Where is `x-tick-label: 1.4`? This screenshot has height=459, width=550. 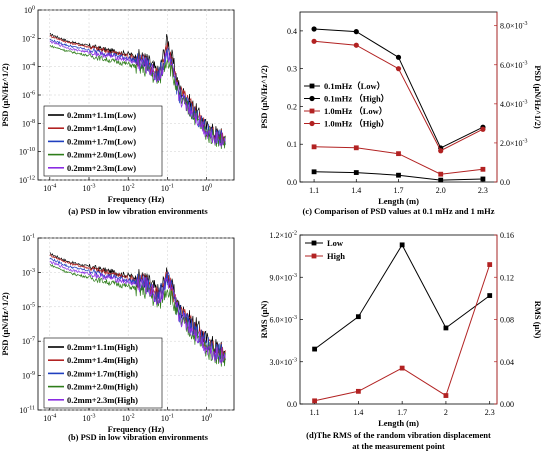 x-tick-label: 1.4 is located at coordinates (358, 412).